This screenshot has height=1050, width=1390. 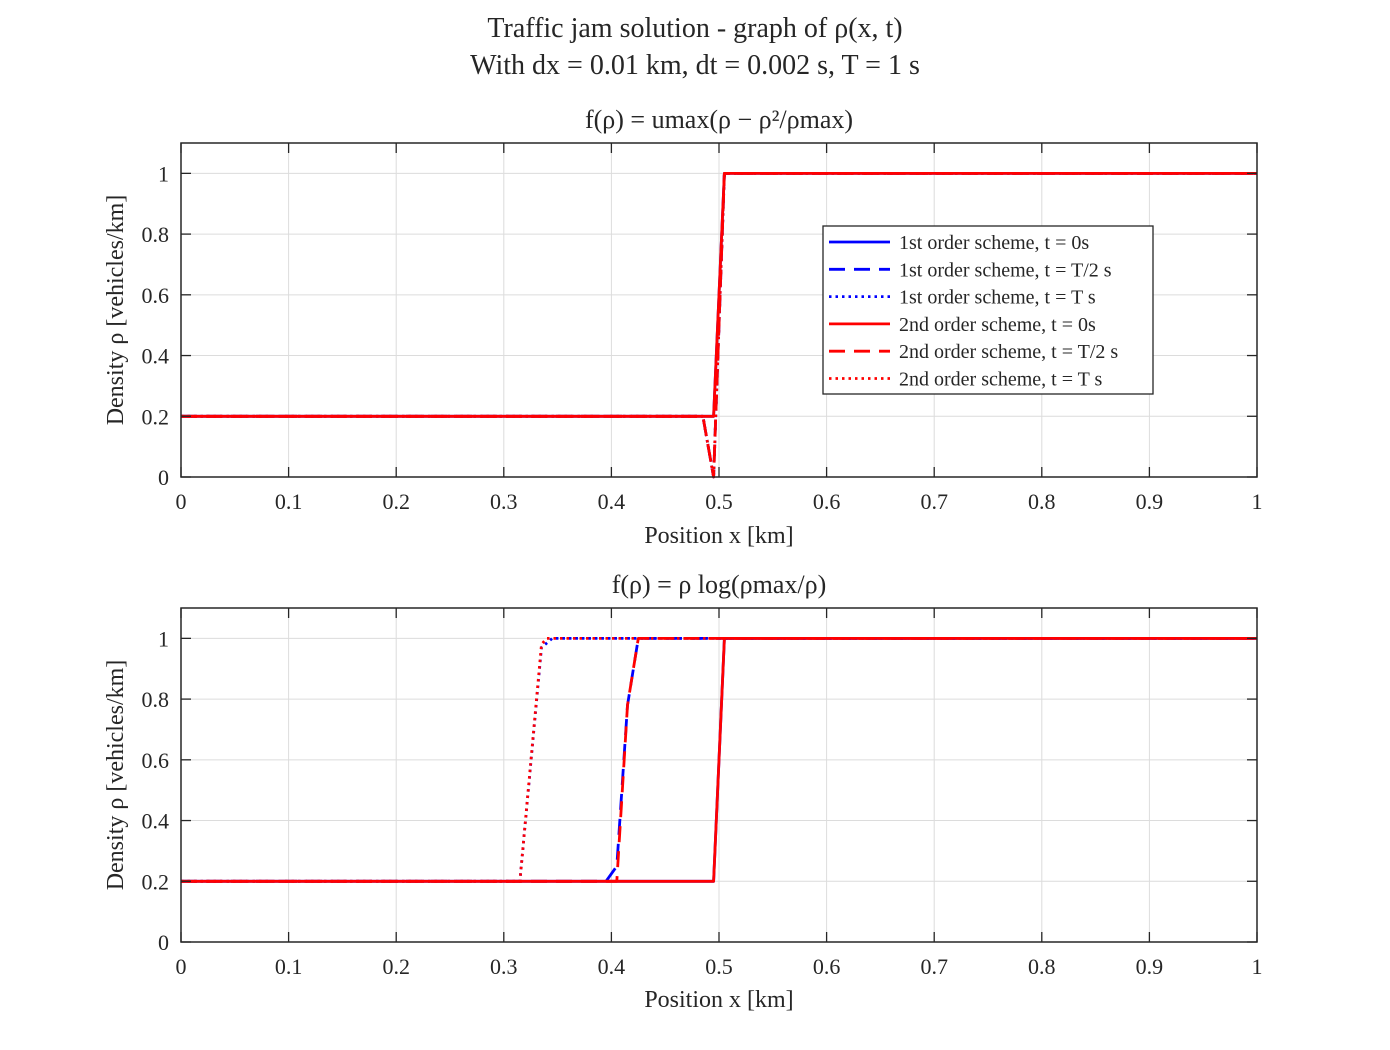 What do you see at coordinates (719, 584) in the screenshot?
I see `subplot-2-title: f(ρ) = ρ log(ρmax/ρ)` at bounding box center [719, 584].